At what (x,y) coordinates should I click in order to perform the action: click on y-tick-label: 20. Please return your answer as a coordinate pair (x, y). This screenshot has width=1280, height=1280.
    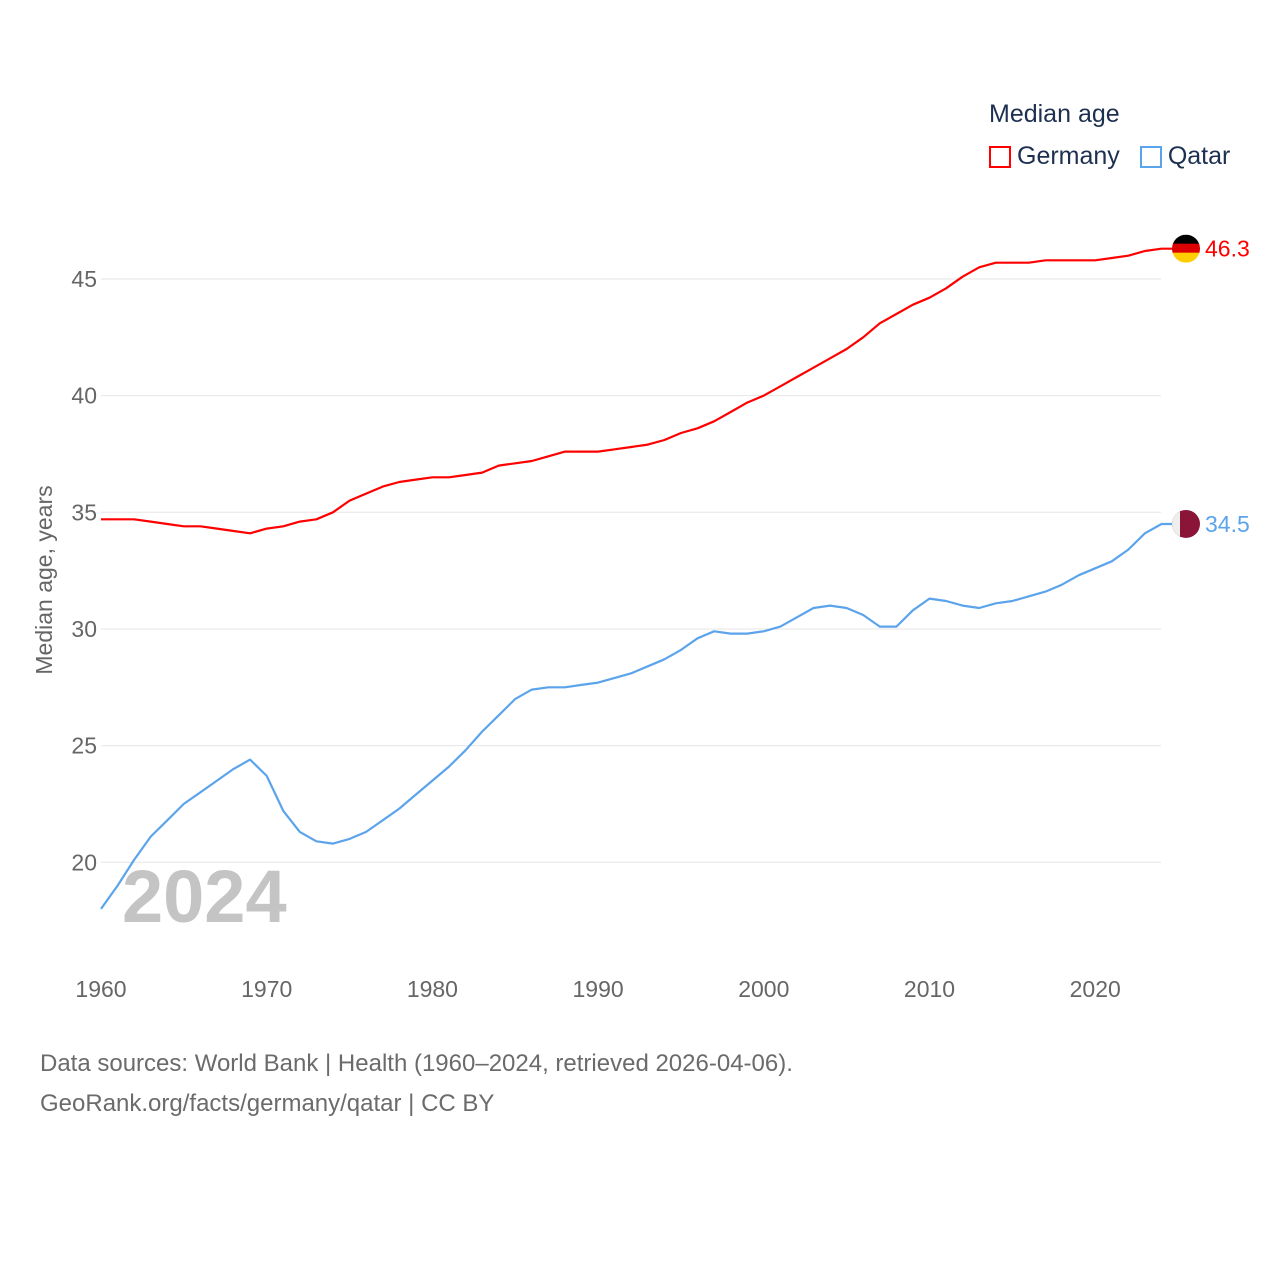
    Looking at the image, I should click on (84, 862).